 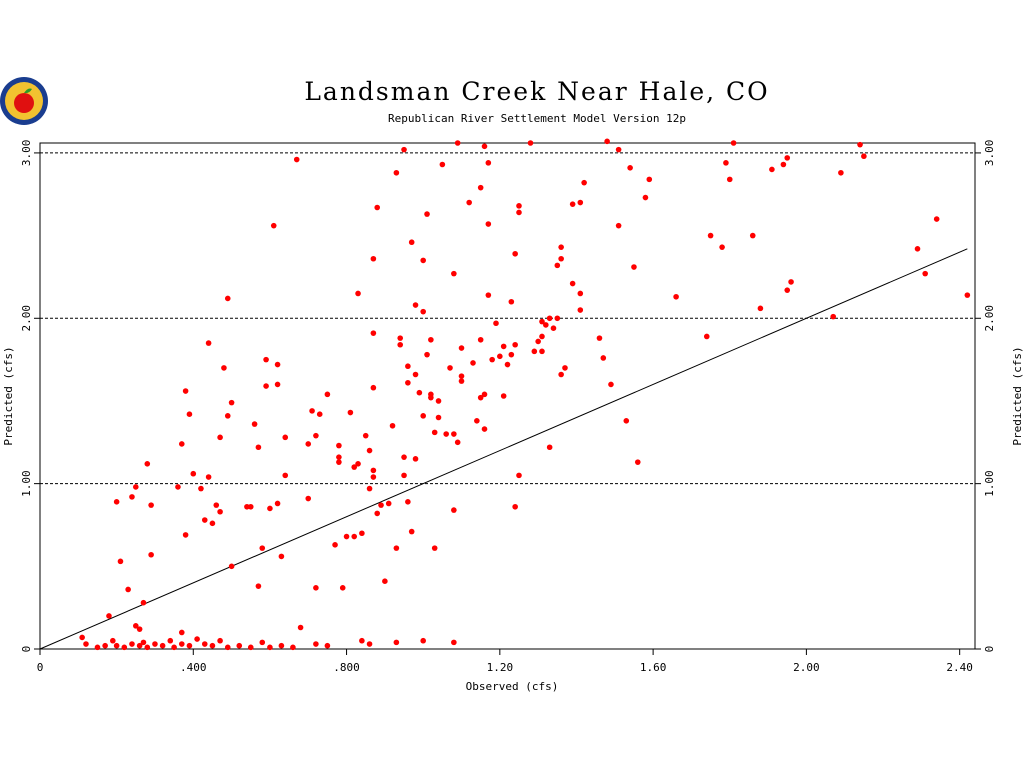 What do you see at coordinates (989, 649) in the screenshot?
I see `y-tick-label-right: 0` at bounding box center [989, 649].